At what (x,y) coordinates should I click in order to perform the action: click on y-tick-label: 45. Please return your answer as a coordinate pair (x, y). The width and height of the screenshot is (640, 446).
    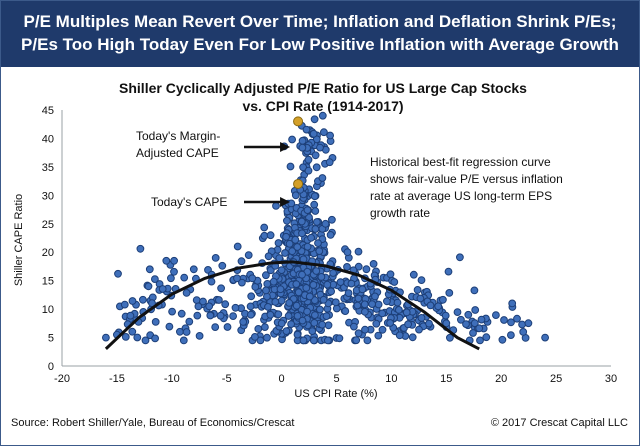
    Looking at the image, I should click on (48, 111).